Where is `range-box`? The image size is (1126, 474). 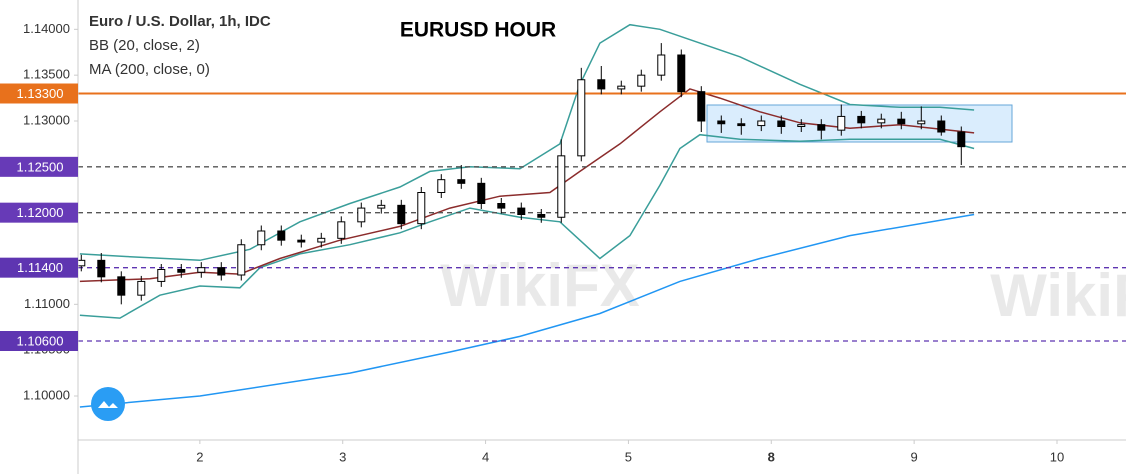 range-box is located at coordinates (859, 123).